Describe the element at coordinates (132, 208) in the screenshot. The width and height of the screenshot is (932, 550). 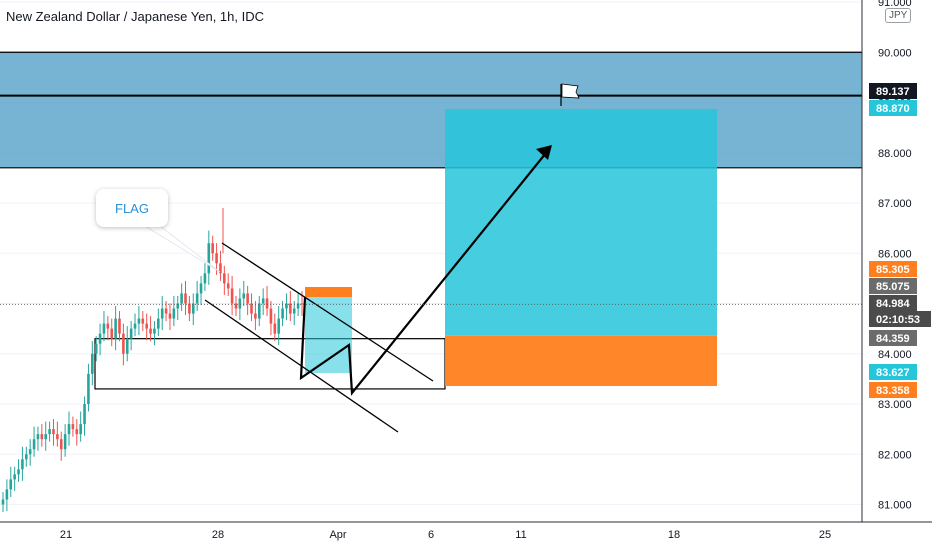
I see `flag-callout: FLAG` at that location.